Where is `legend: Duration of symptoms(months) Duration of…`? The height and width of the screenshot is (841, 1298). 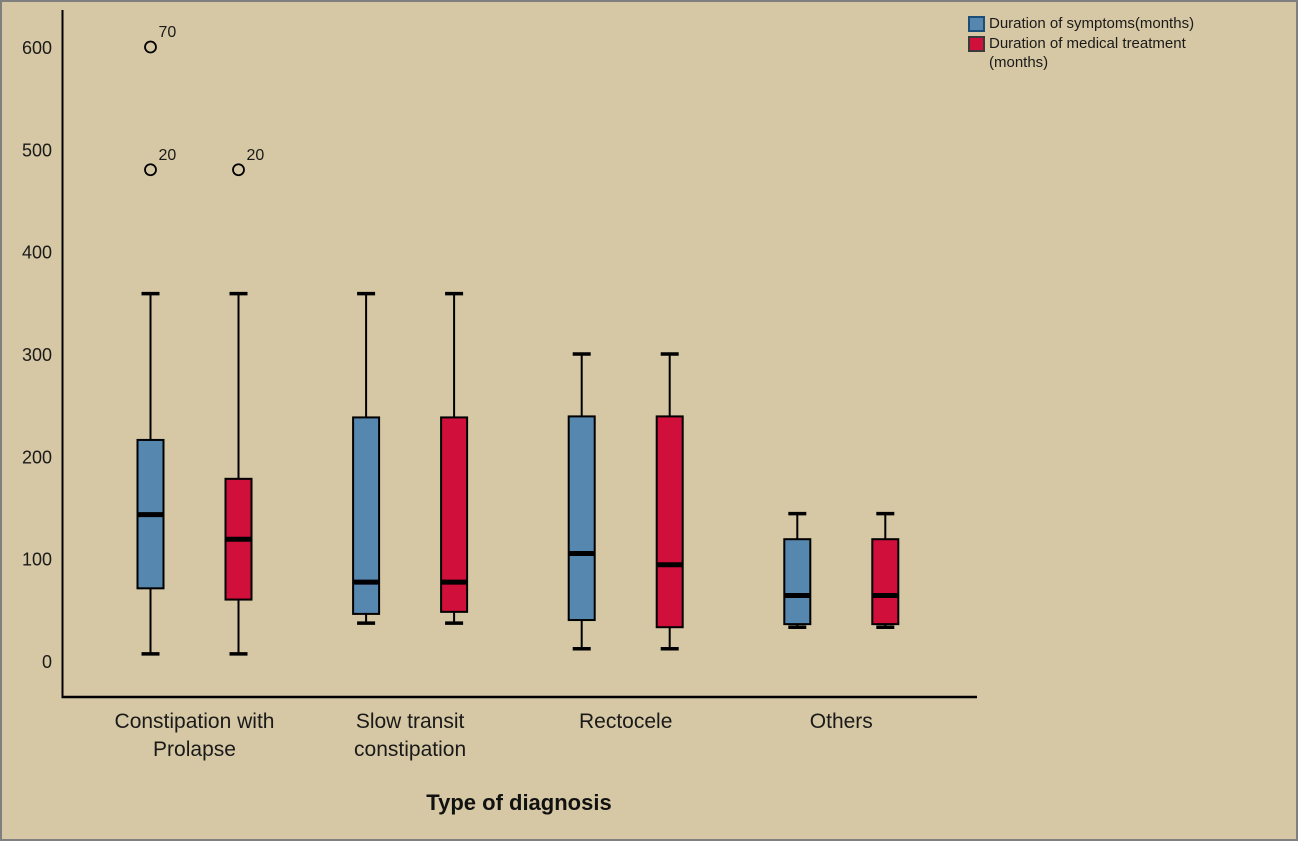
legend: Duration of symptoms(months) Duration of… is located at coordinates (1131, 43).